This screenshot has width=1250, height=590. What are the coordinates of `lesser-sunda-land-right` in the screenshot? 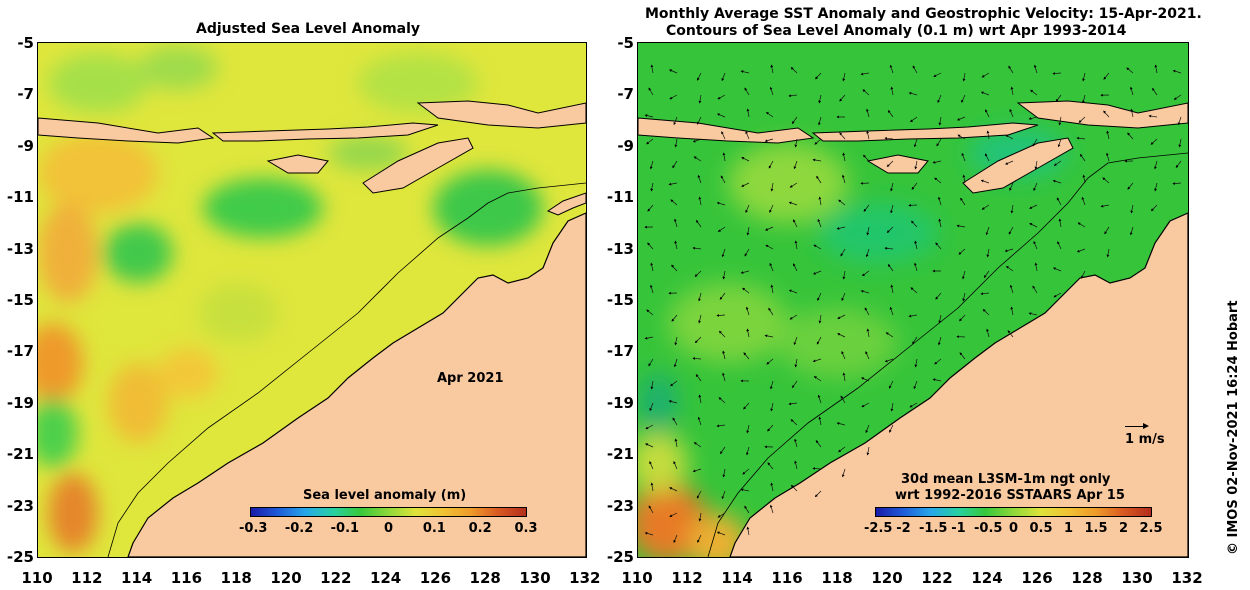 It's located at (925, 132).